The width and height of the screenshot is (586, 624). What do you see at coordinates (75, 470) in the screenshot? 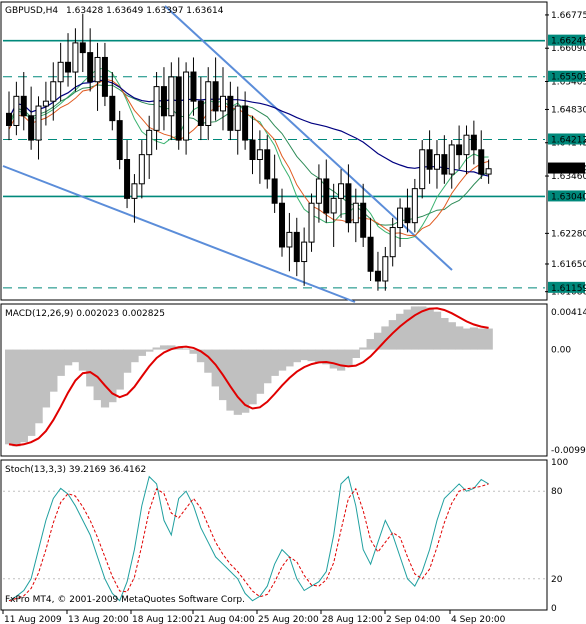
I see `stoch-title: Stoch(13,3,3) 39.2169 36.4162` at bounding box center [75, 470].